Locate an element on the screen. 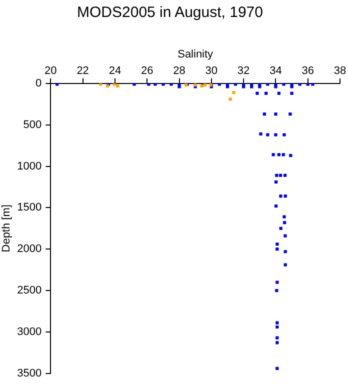 This screenshot has height=384, width=348. x-tick-label: 32 is located at coordinates (243, 70).